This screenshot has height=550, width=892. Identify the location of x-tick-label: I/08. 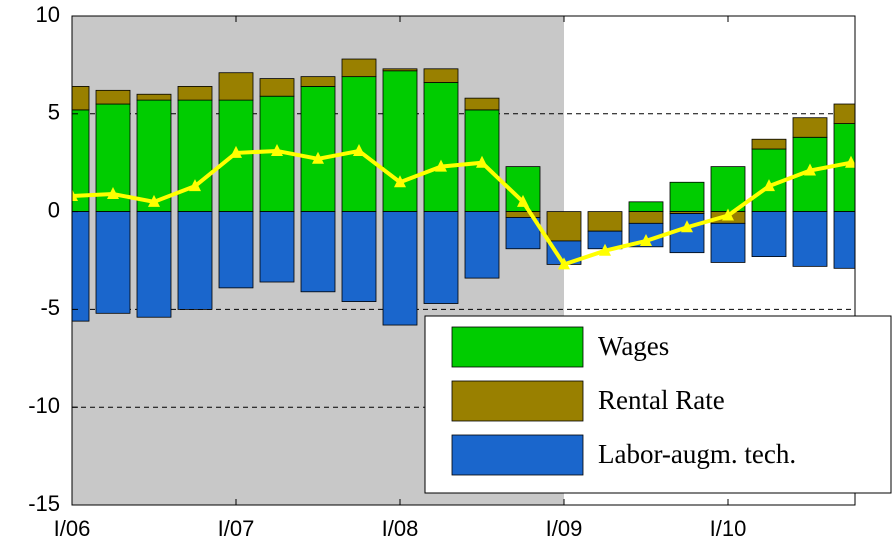
(400, 528).